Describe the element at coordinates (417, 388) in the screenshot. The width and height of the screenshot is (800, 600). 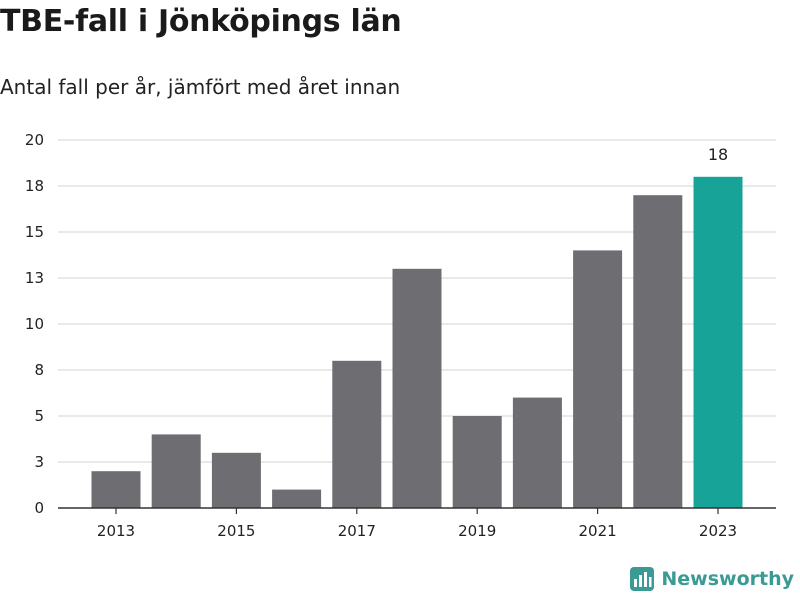
I see `bar-2018` at that location.